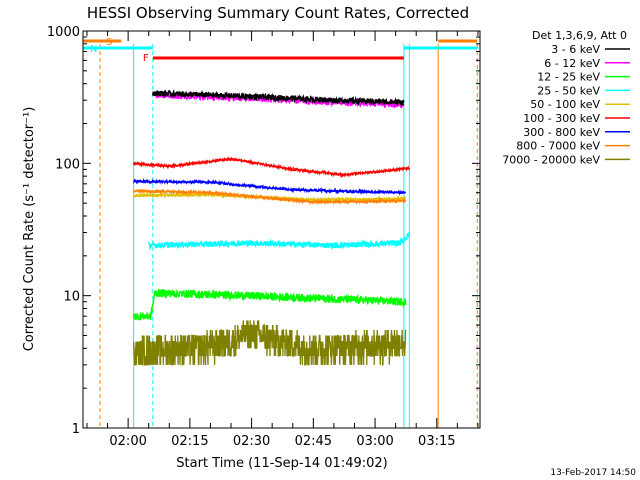  Describe the element at coordinates (575, 49) in the screenshot. I see `legend-entry-label: 3 - 6 keV` at that location.